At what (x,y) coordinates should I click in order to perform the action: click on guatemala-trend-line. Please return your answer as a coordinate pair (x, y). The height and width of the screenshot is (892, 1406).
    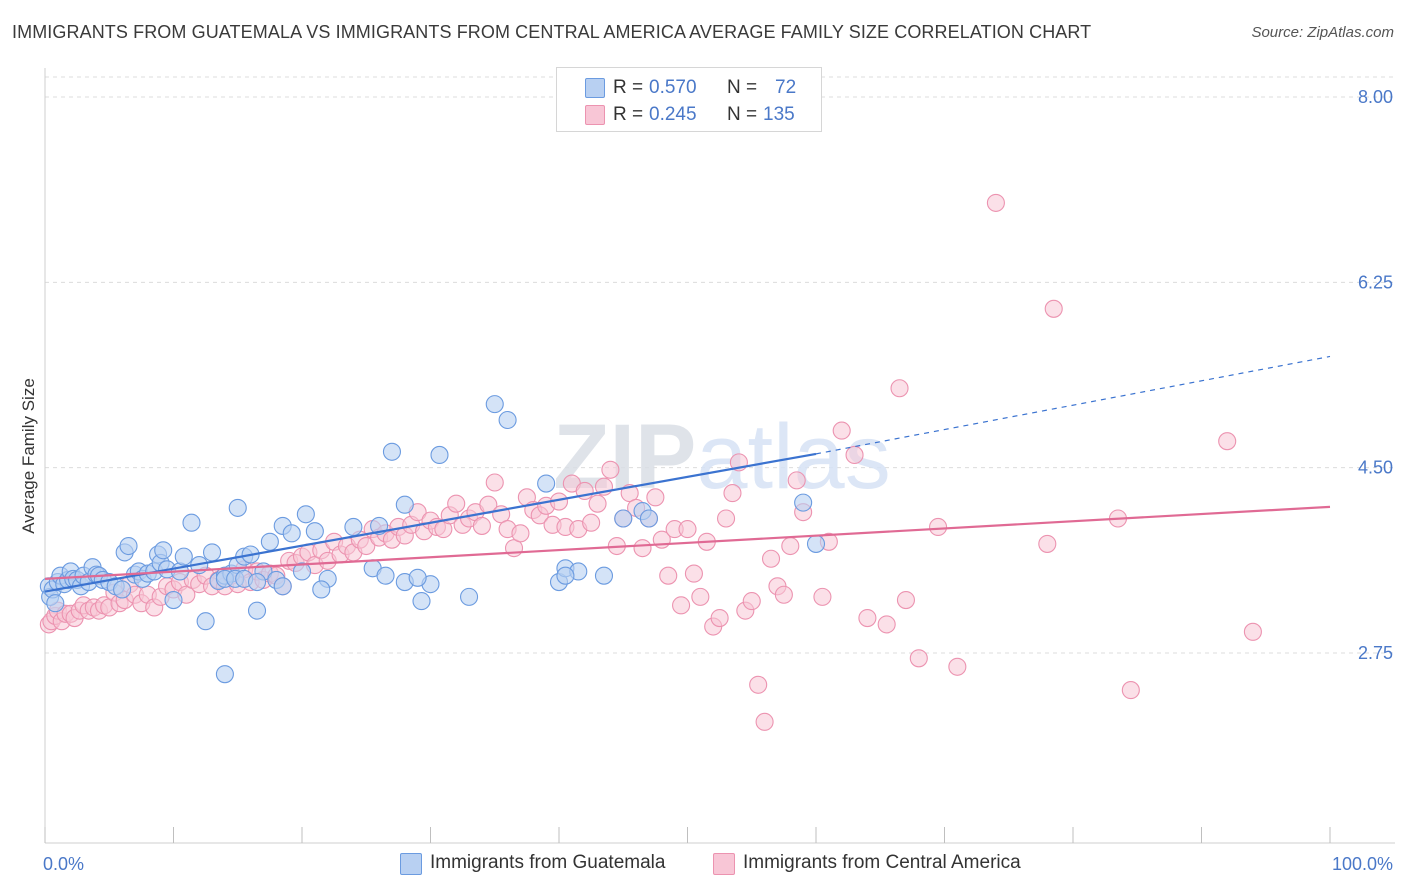
    Looking at the image, I should click on (430, 522).